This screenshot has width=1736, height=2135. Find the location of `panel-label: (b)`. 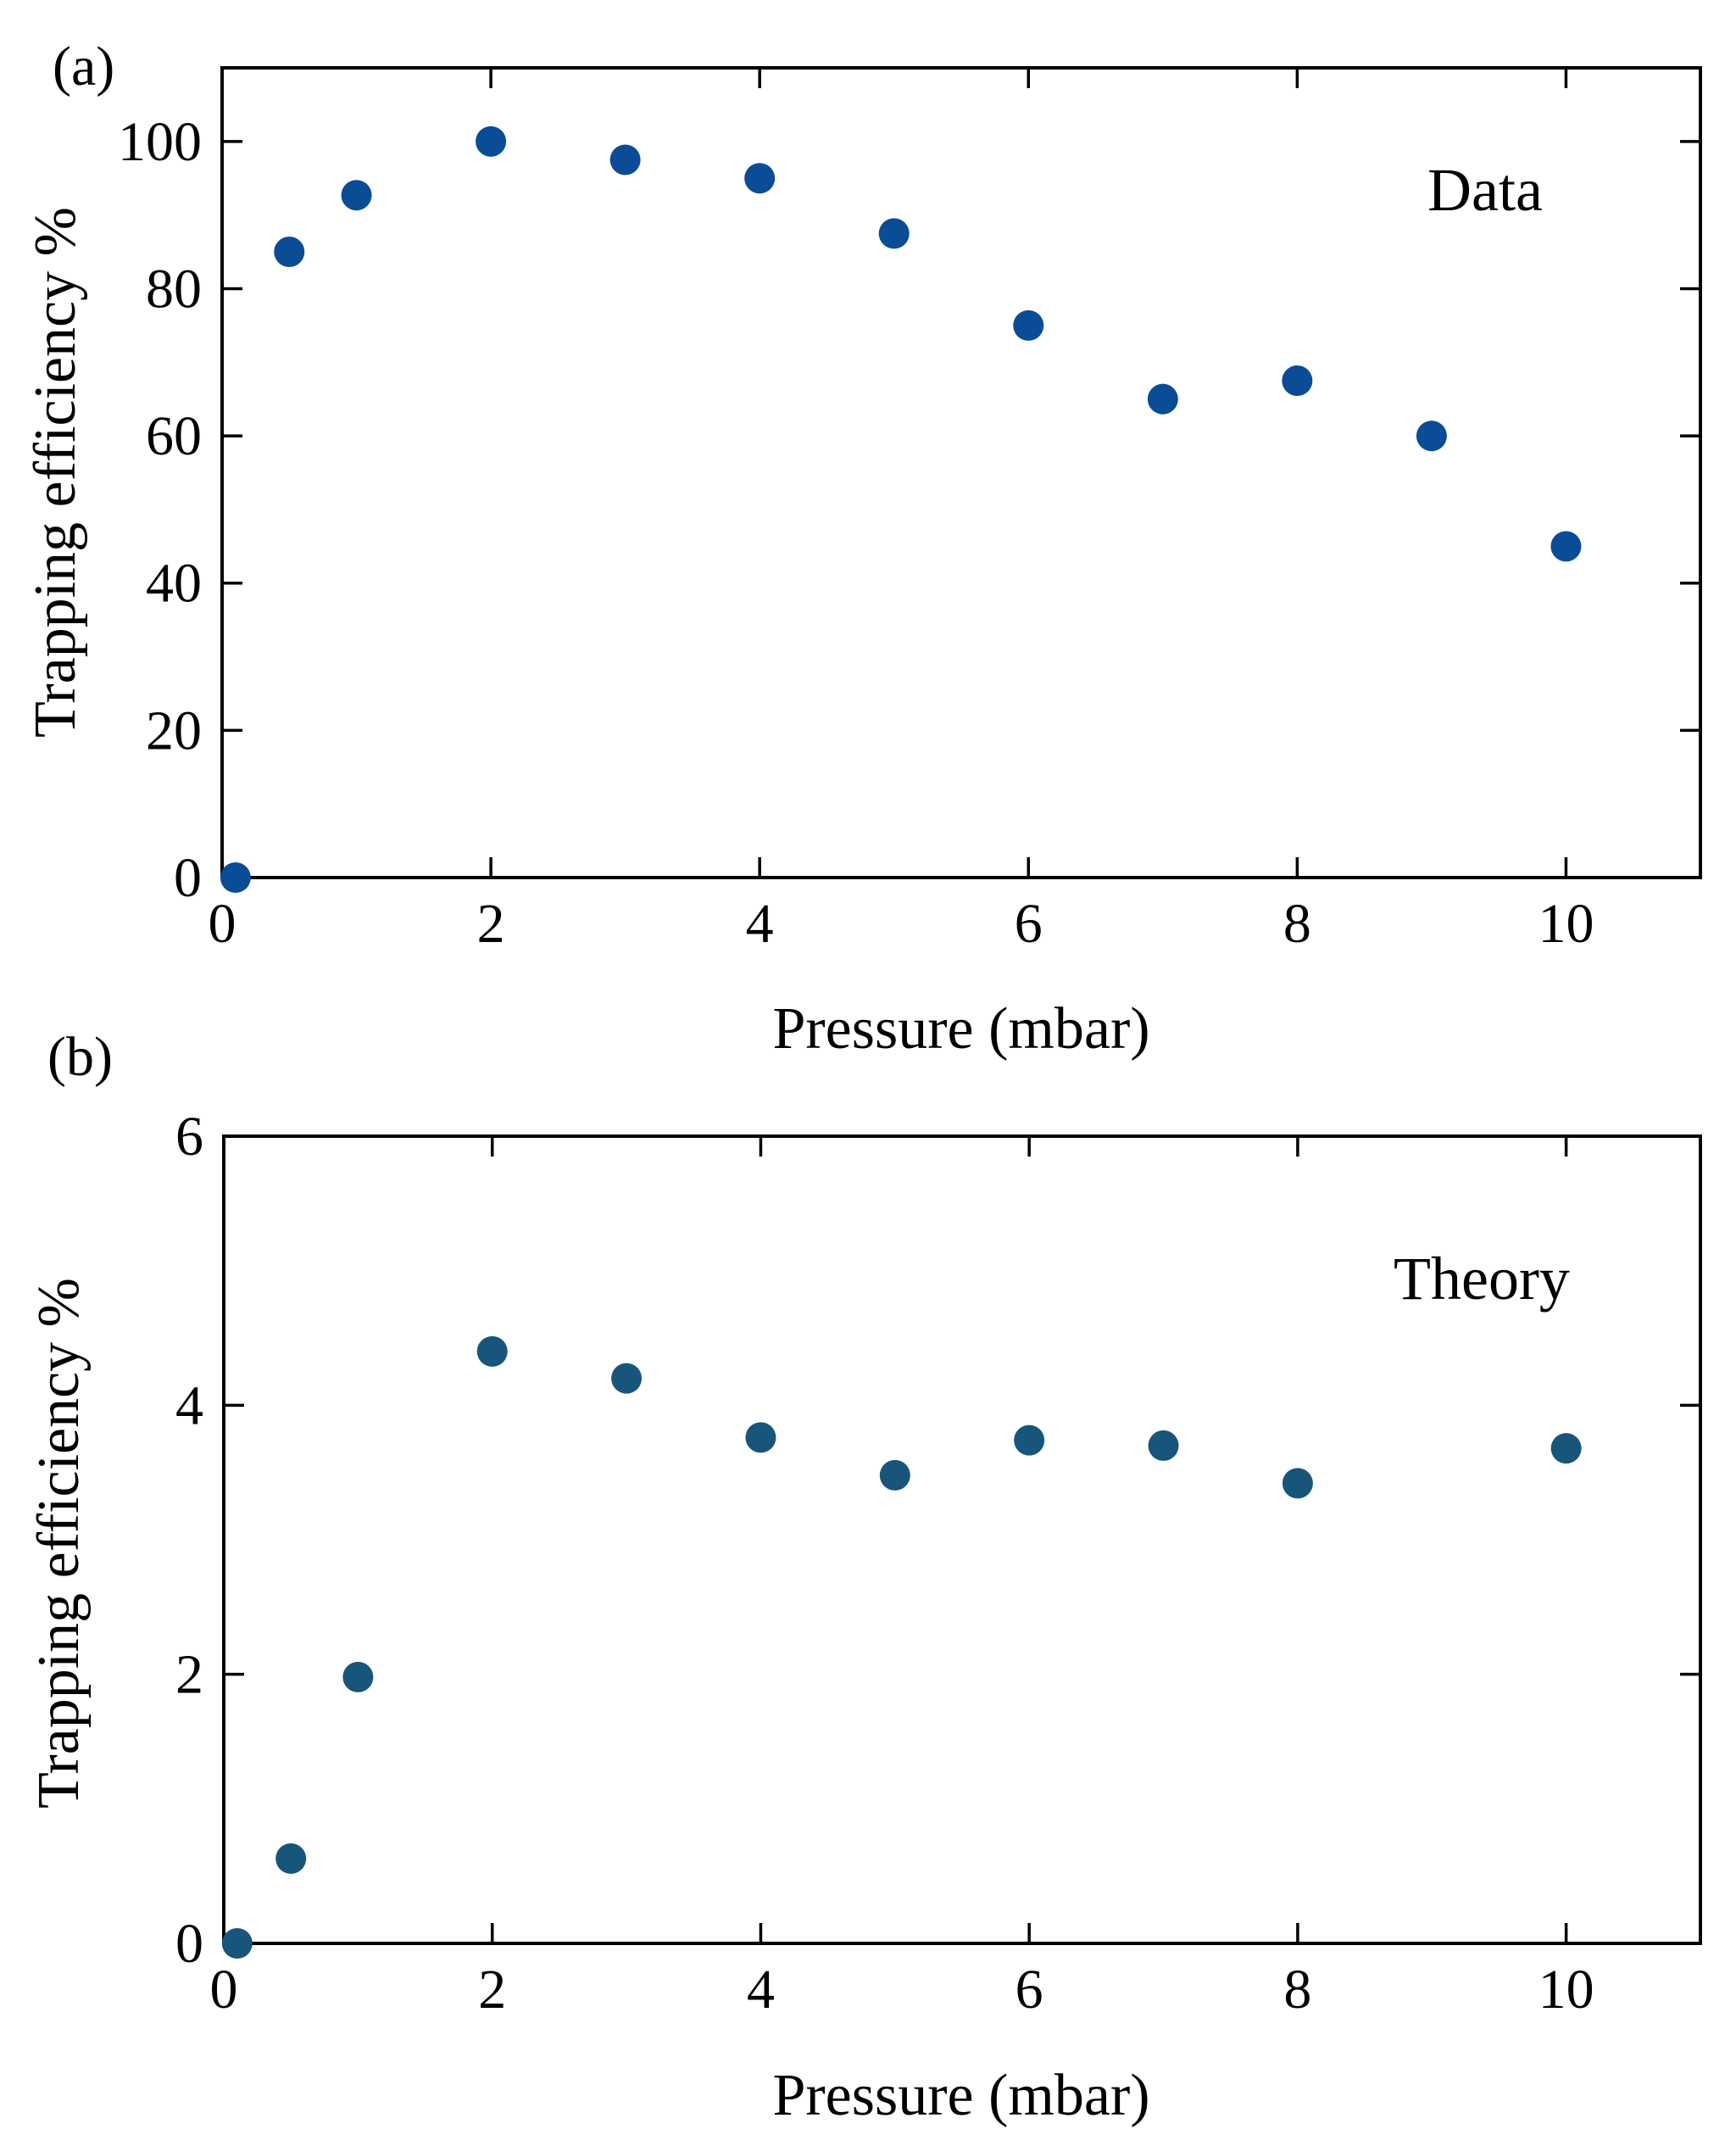

panel-label: (b) is located at coordinates (80, 1057).